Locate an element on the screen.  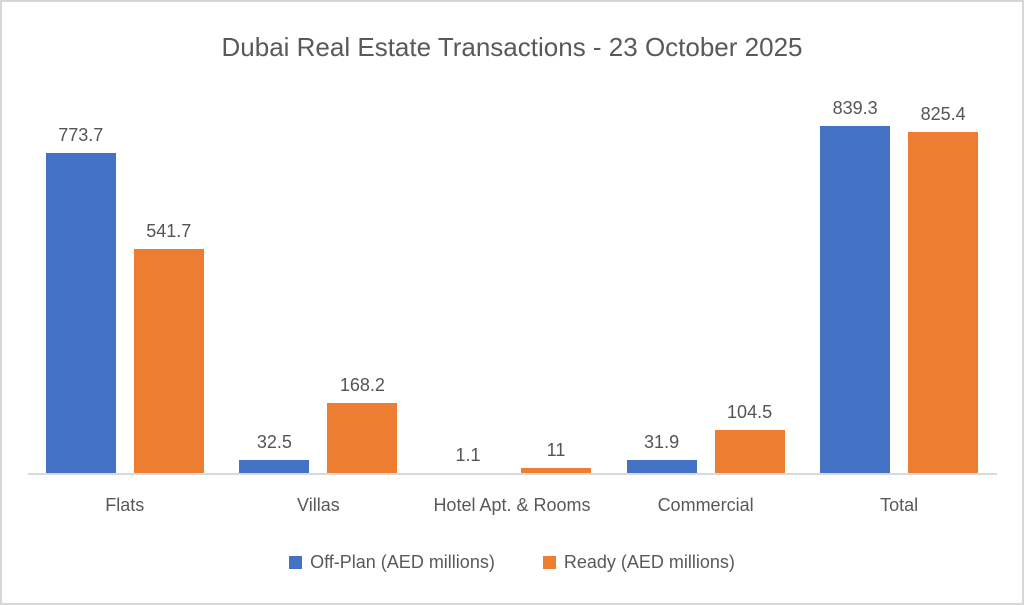
category-label-commercial: Commercial is located at coordinates (705, 505).